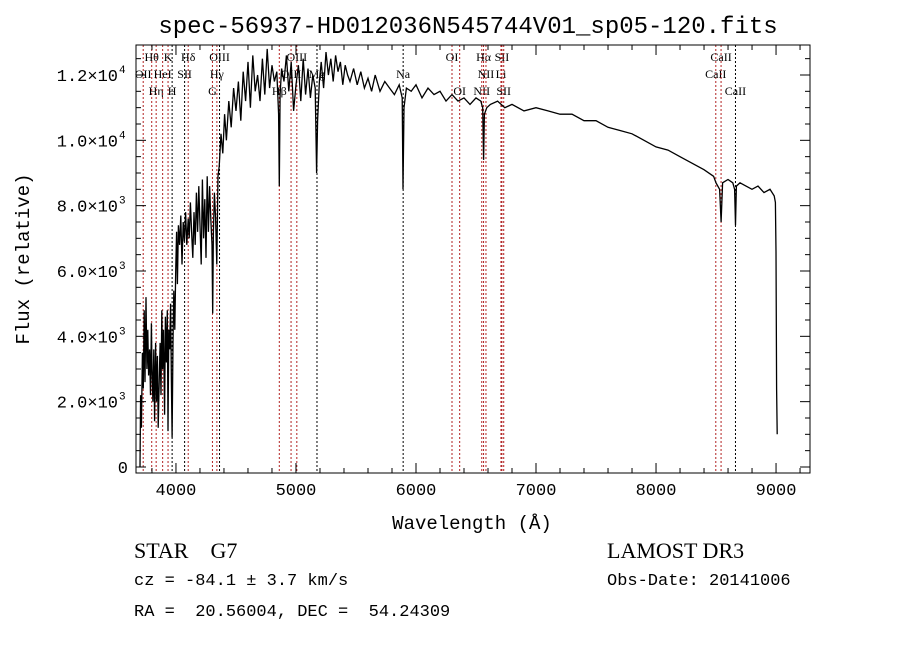  I want to click on y-axis-label: Flux (relative), so click(24, 258).